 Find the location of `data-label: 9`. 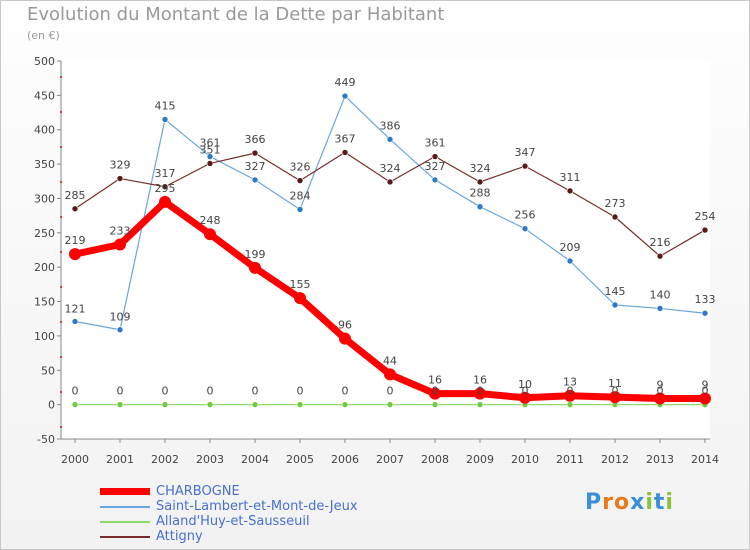

data-label: 9 is located at coordinates (660, 384).